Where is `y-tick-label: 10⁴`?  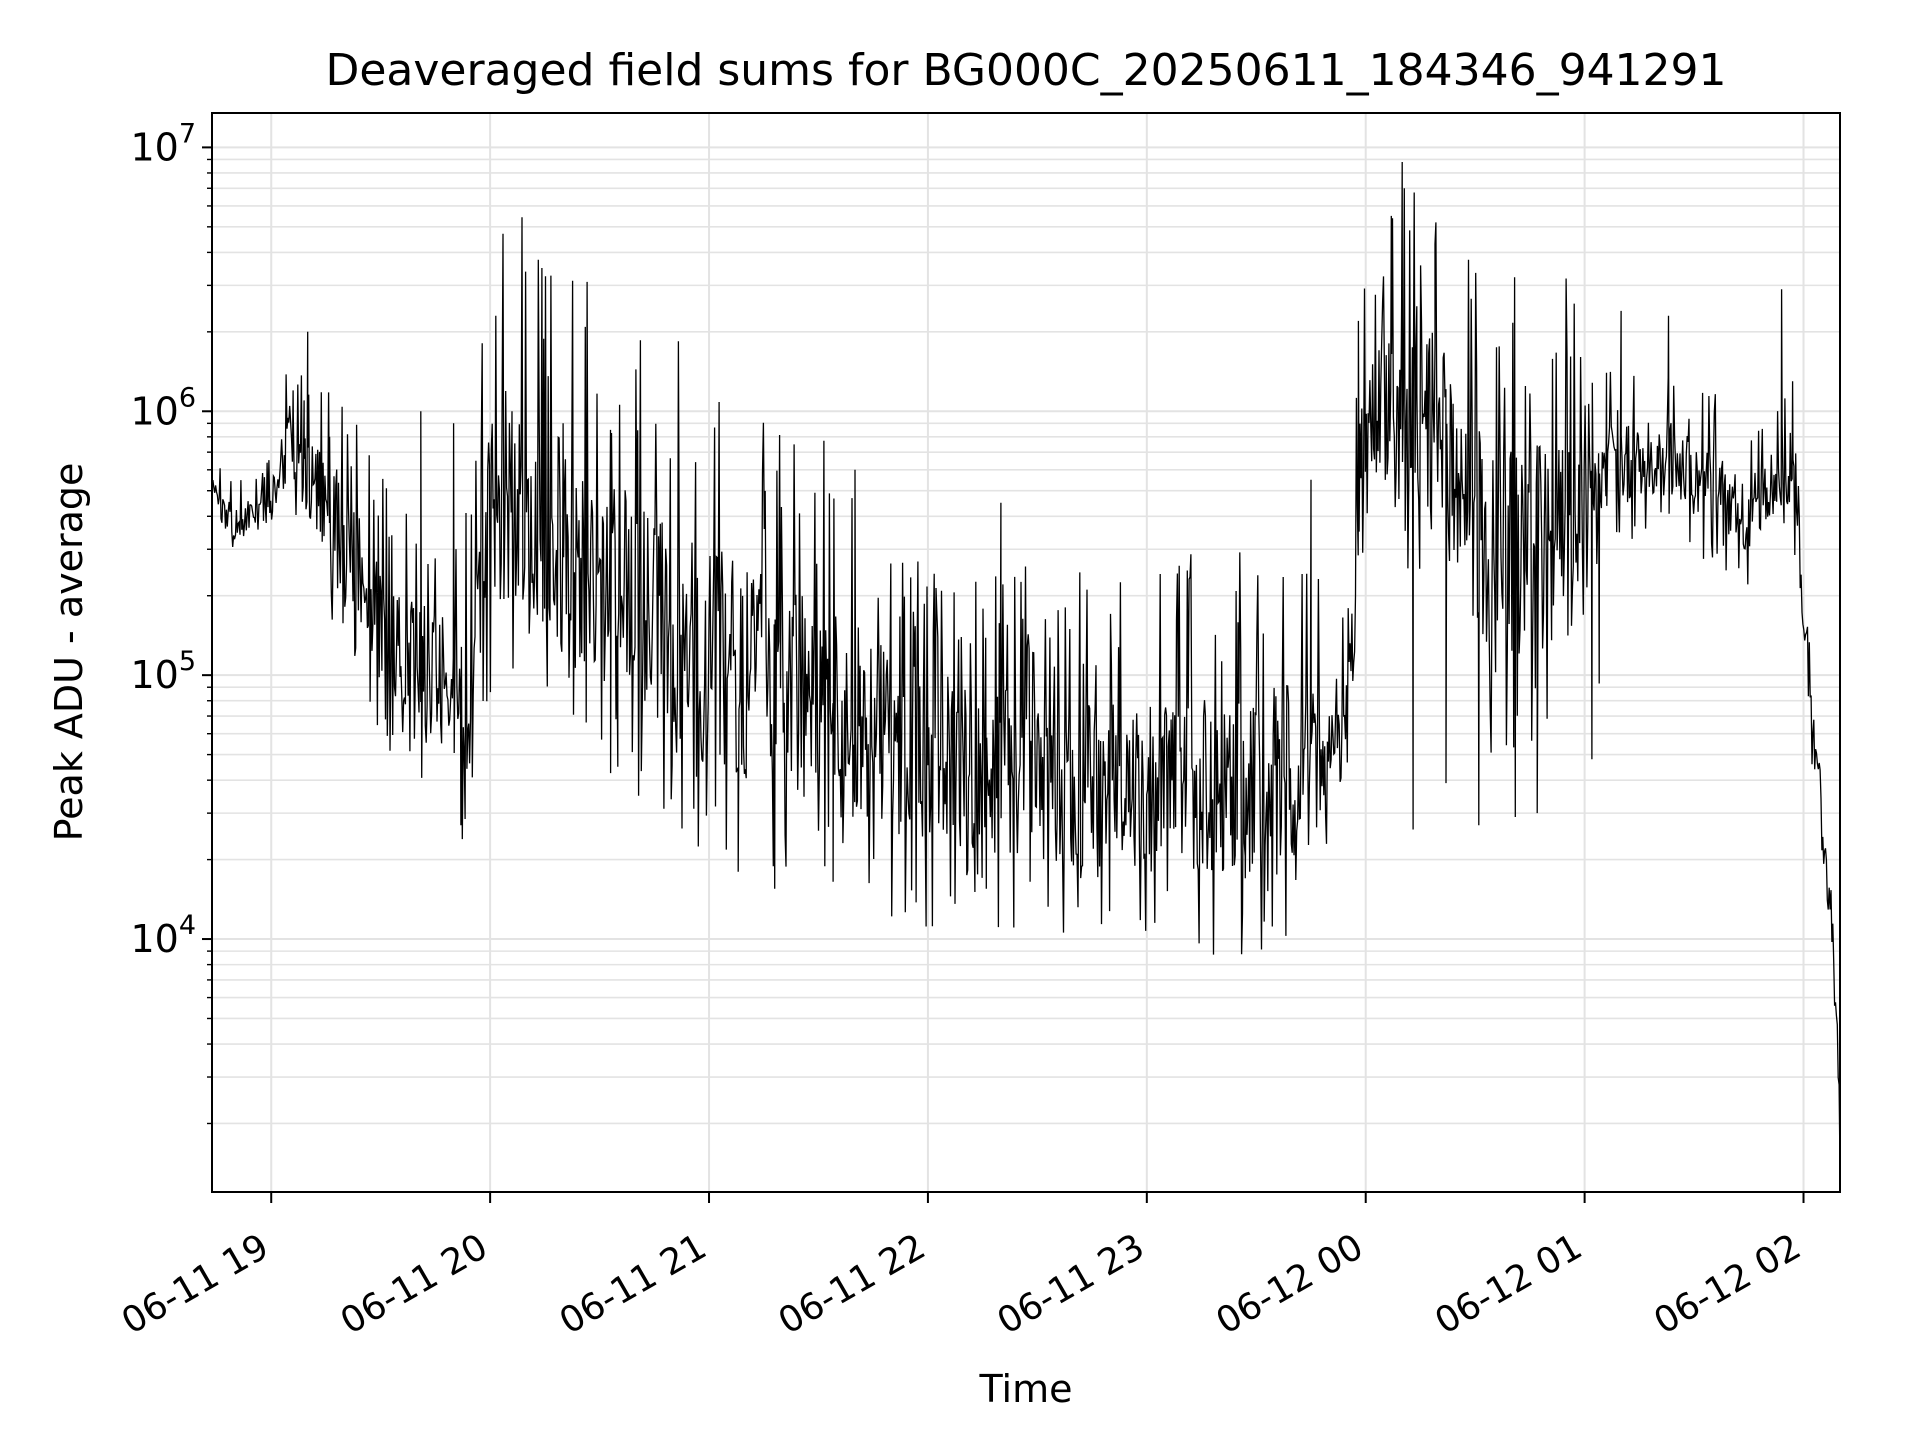 y-tick-label: 10⁴ is located at coordinates (163, 935).